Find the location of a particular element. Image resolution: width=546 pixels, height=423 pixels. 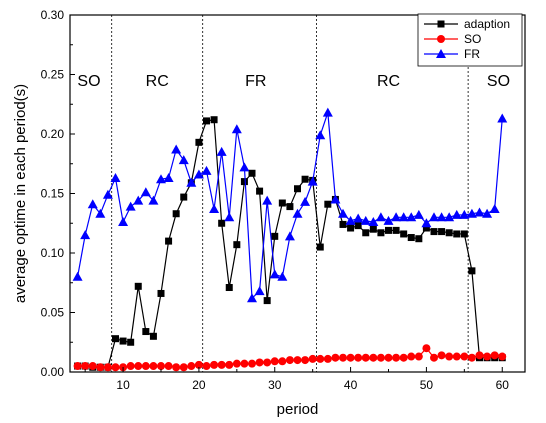

x-tick-label: 60 is located at coordinates (503, 385).